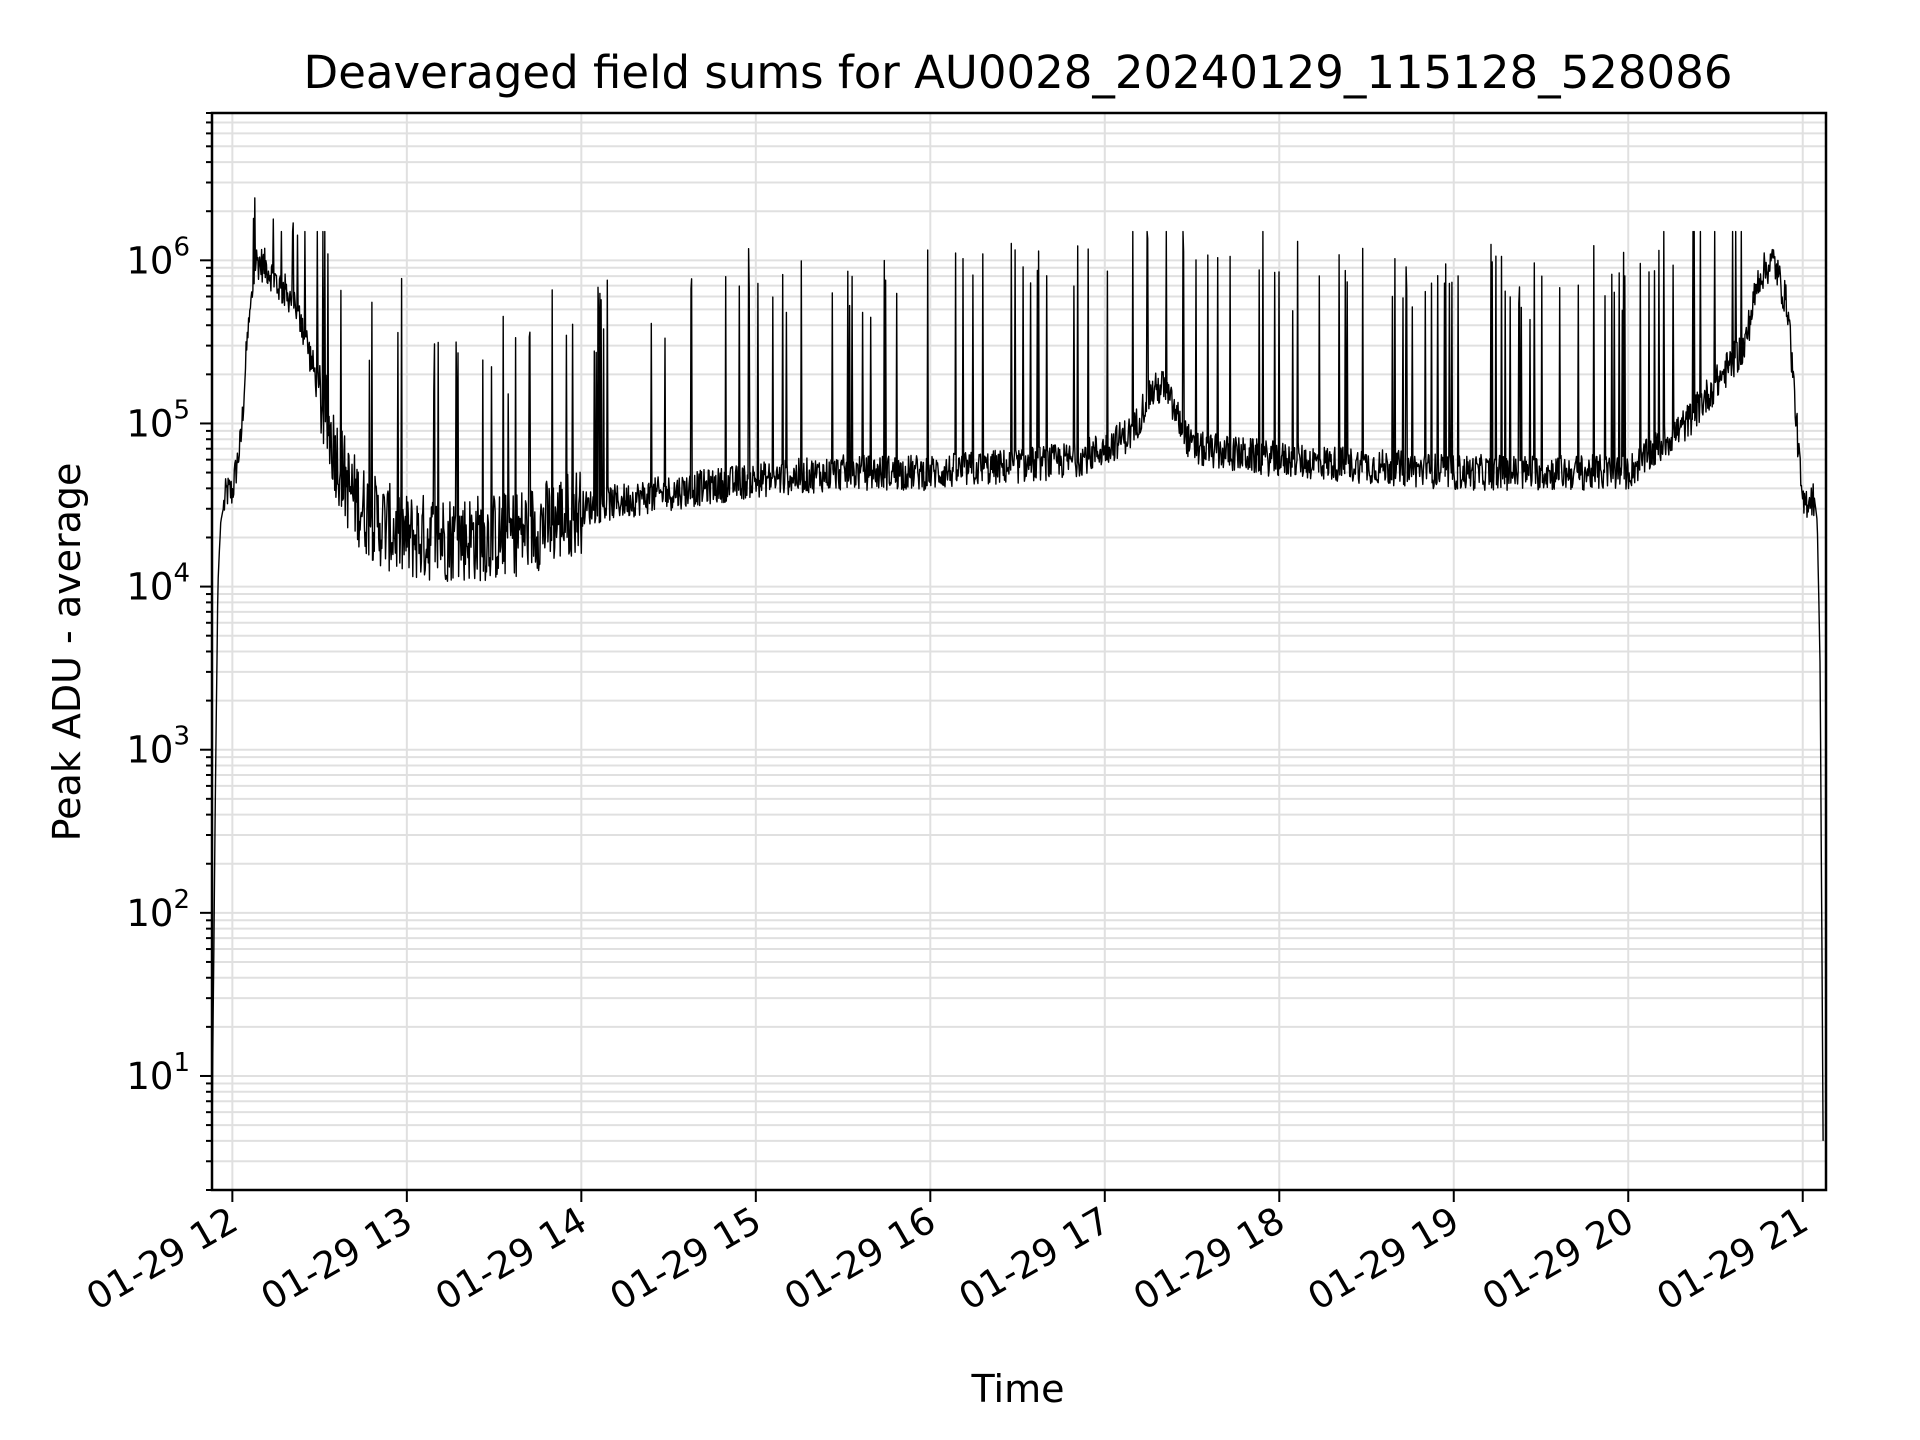 This screenshot has width=1920, height=1440. I want to click on y-tick-label: 10⁶, so click(158, 257).